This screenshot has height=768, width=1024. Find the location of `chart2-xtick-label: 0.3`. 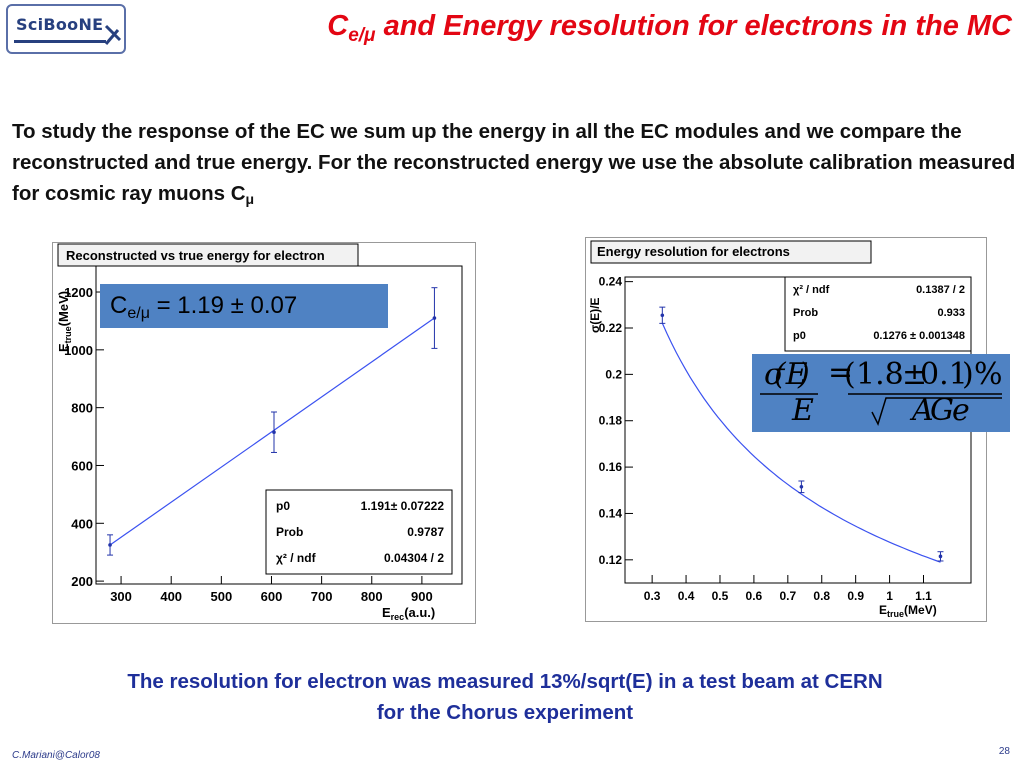

chart2-xtick-label: 0.3 is located at coordinates (652, 596).